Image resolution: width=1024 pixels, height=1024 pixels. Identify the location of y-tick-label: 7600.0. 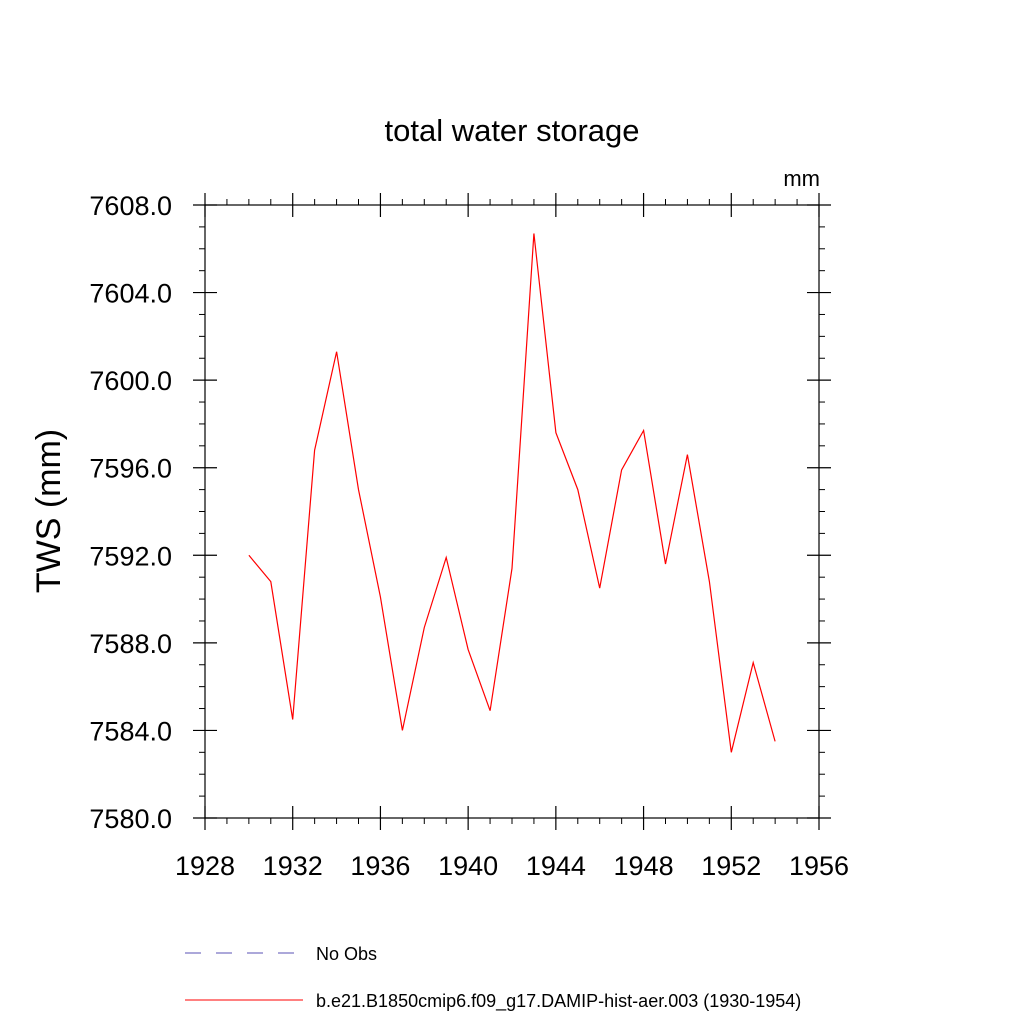
(130, 381).